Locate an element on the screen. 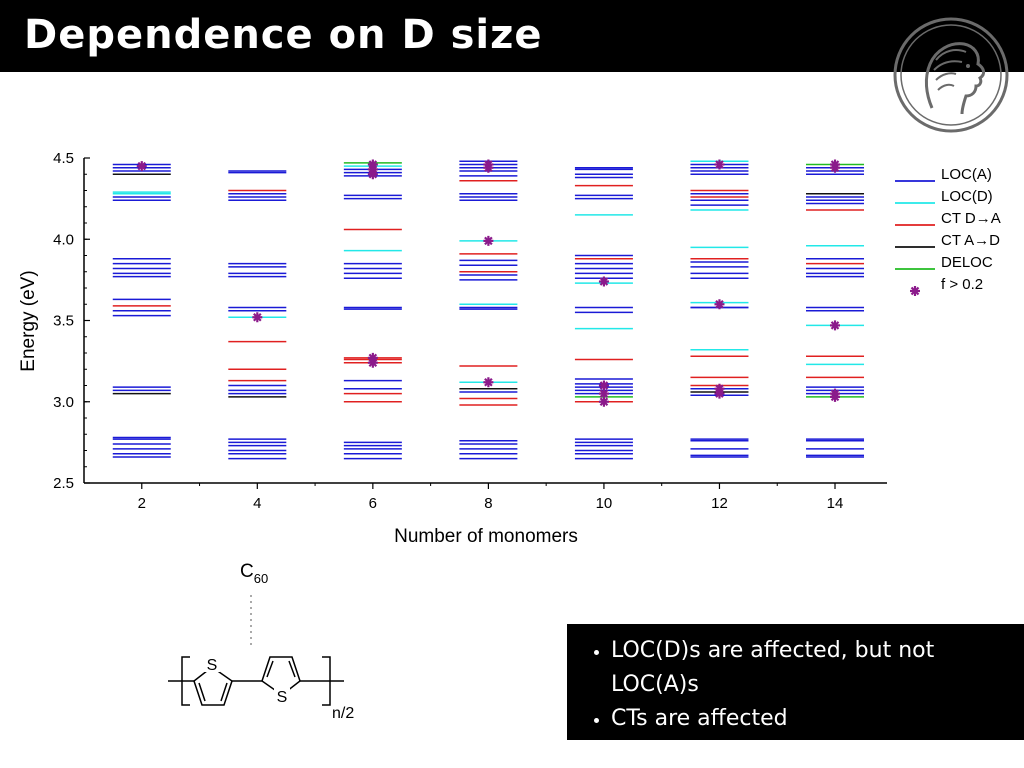  x-tick-label: 4 is located at coordinates (257, 503).